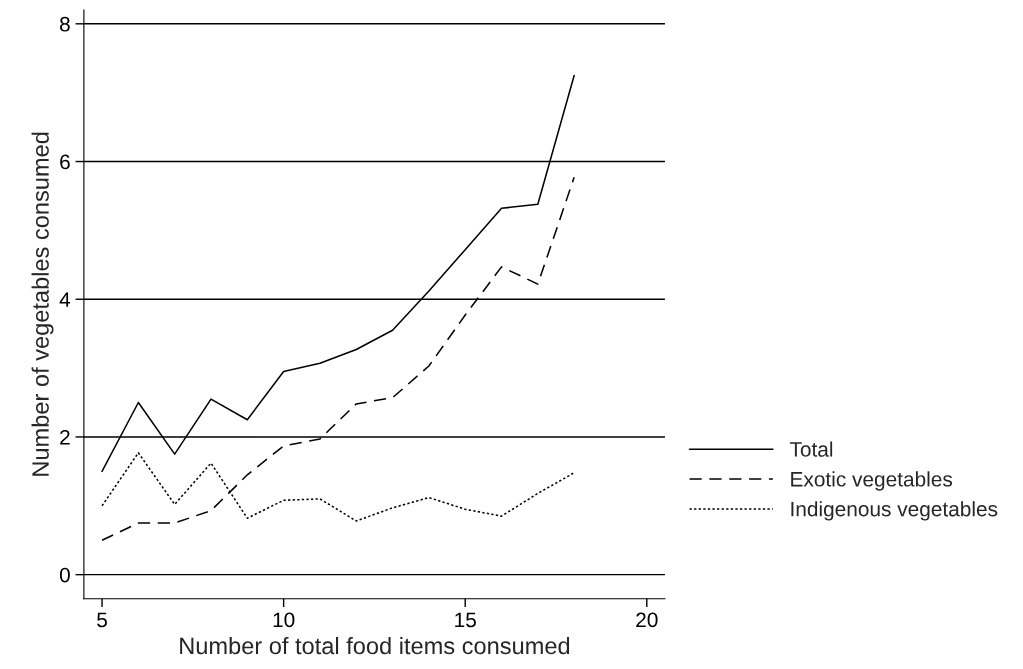  Describe the element at coordinates (42, 304) in the screenshot. I see `y-axis-title: Number of vegetables consumed` at that location.